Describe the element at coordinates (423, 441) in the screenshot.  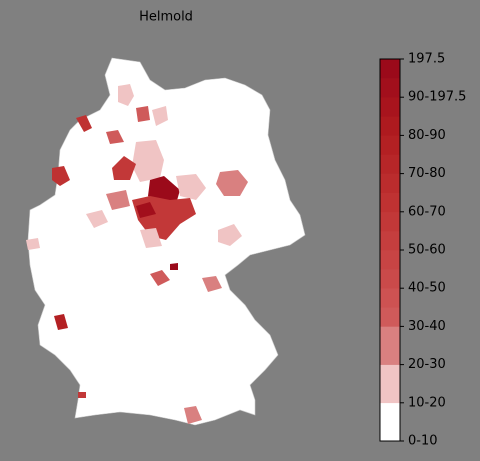
I see `tick-label: 0-10` at that location.